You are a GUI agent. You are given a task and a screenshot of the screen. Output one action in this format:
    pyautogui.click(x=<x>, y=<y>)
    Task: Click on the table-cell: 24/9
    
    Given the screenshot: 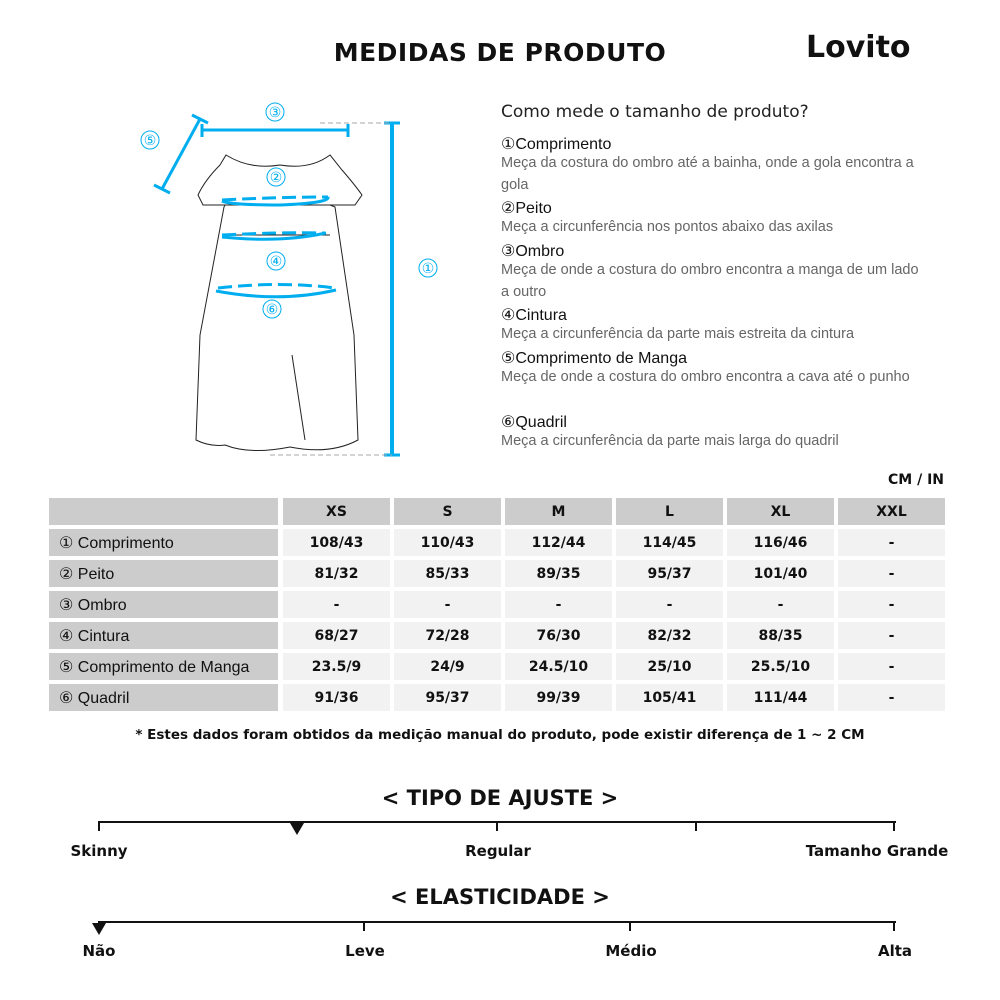 What is the action you would take?
    pyautogui.click(x=447, y=666)
    